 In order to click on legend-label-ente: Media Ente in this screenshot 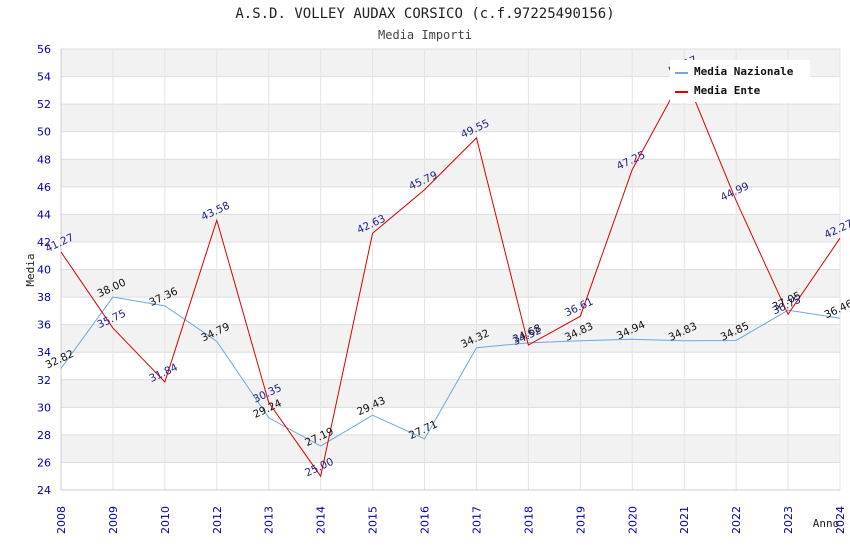, I will do `click(727, 90)`.